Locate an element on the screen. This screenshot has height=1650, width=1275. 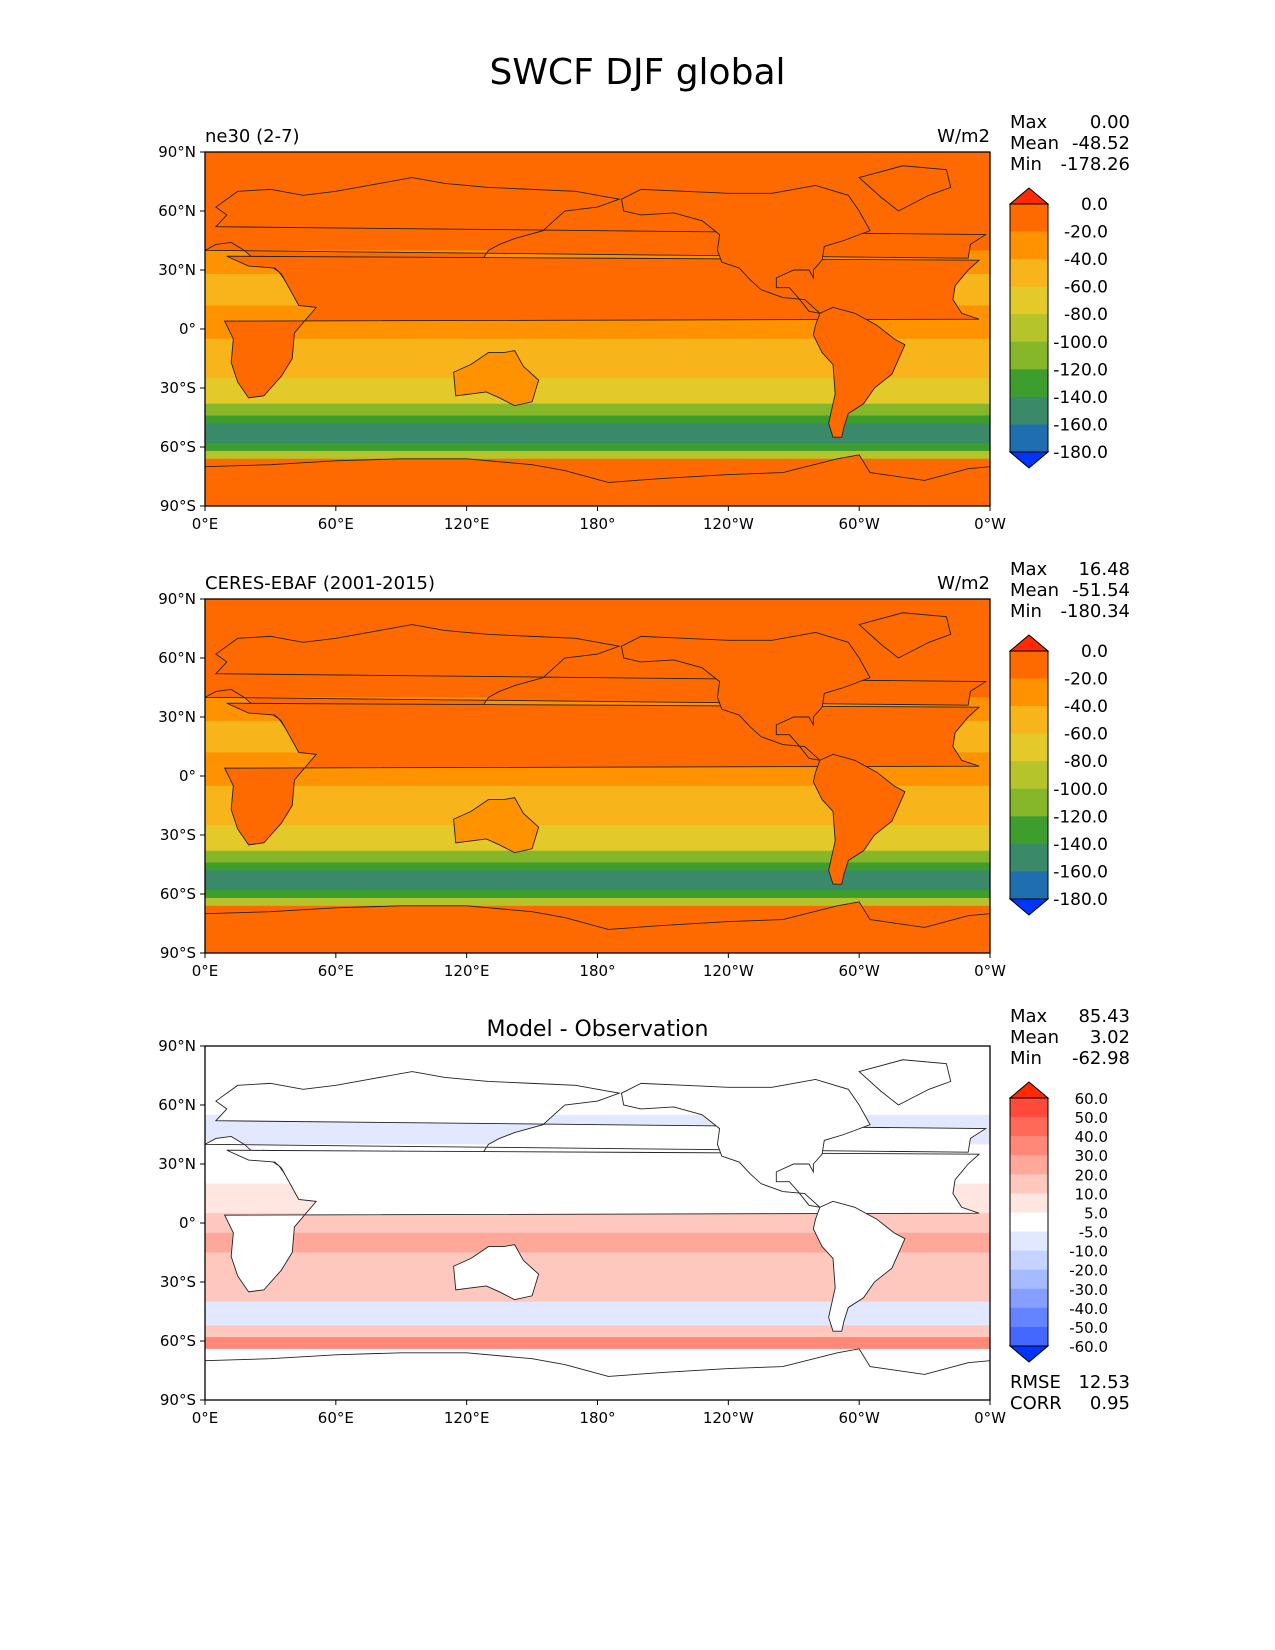
lon-tick-label: 60°W is located at coordinates (859, 524).